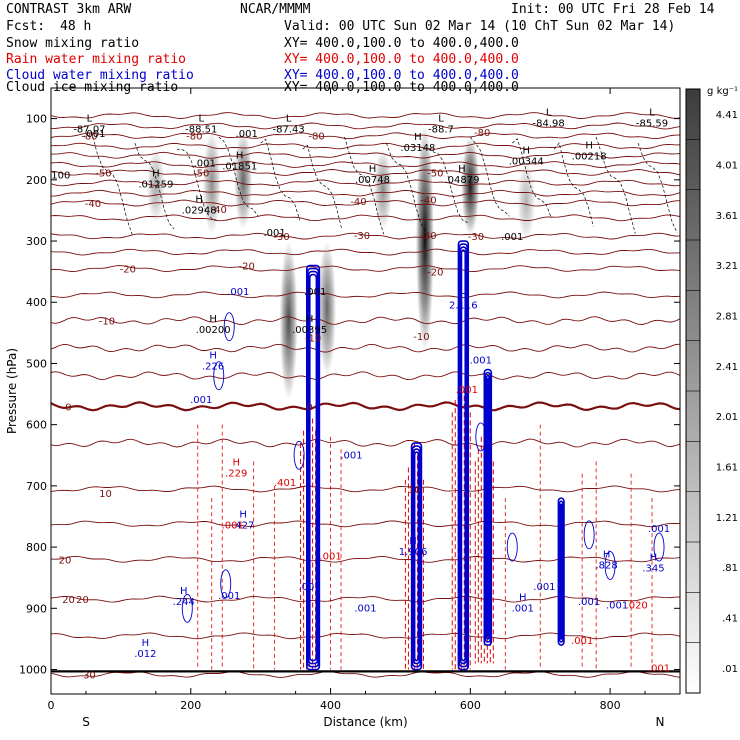 The height and width of the screenshot is (740, 740). Describe the element at coordinates (73, 43) in the screenshot. I see `field-name-snow: Snow mixing ratio` at that location.